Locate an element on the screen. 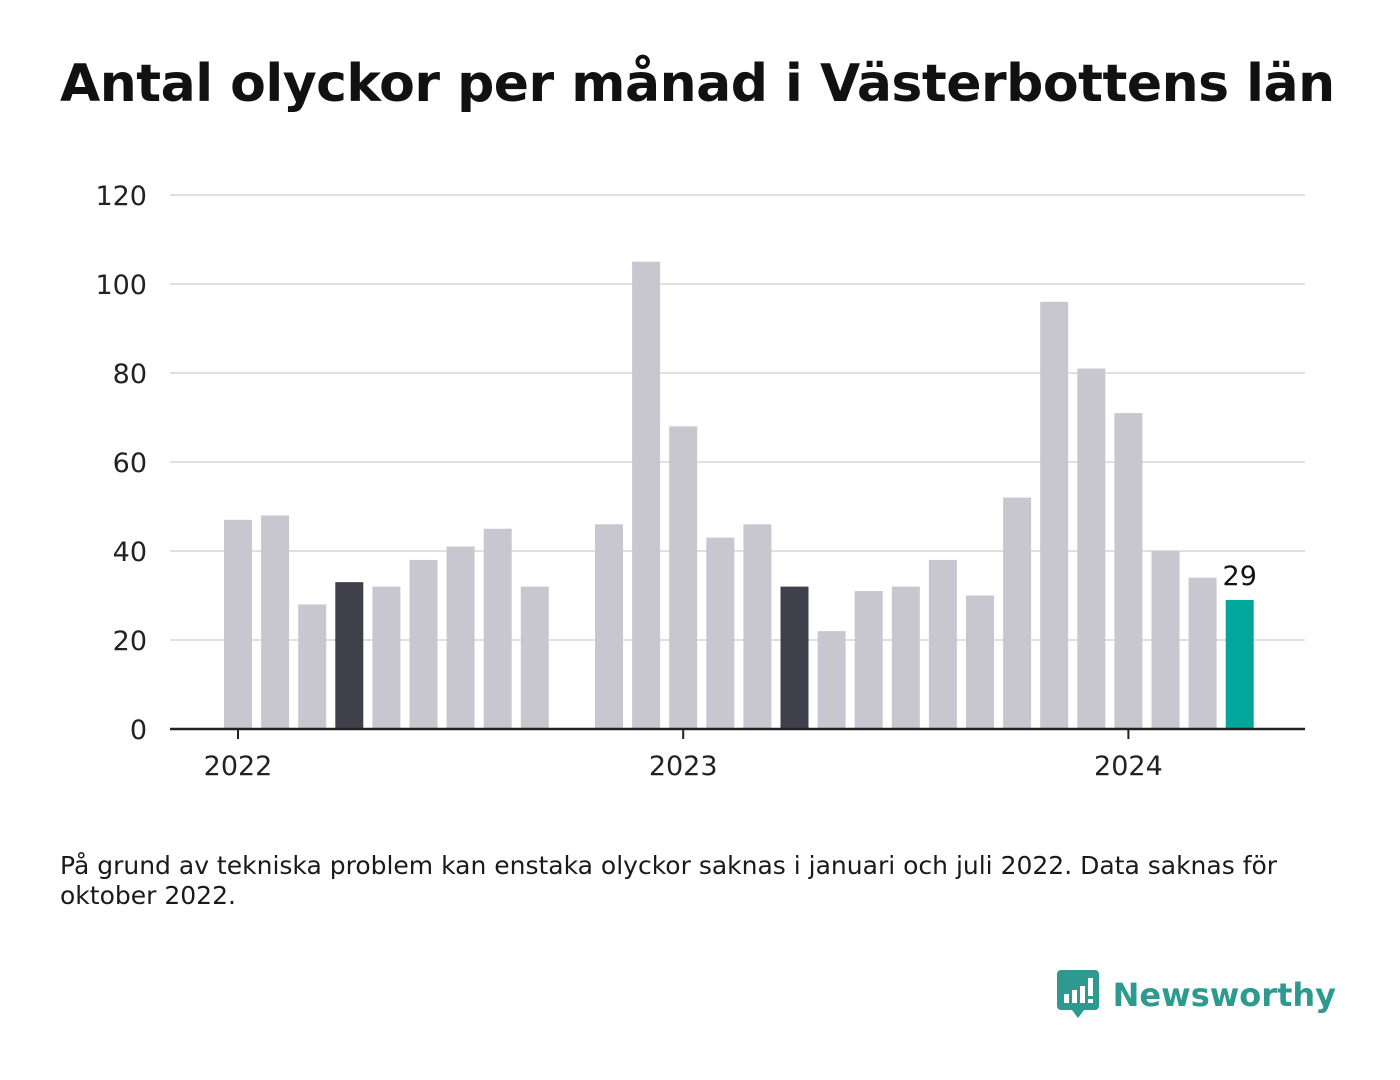 This screenshot has width=1400, height=1080. bar-value-label: 29 is located at coordinates (1240, 576).